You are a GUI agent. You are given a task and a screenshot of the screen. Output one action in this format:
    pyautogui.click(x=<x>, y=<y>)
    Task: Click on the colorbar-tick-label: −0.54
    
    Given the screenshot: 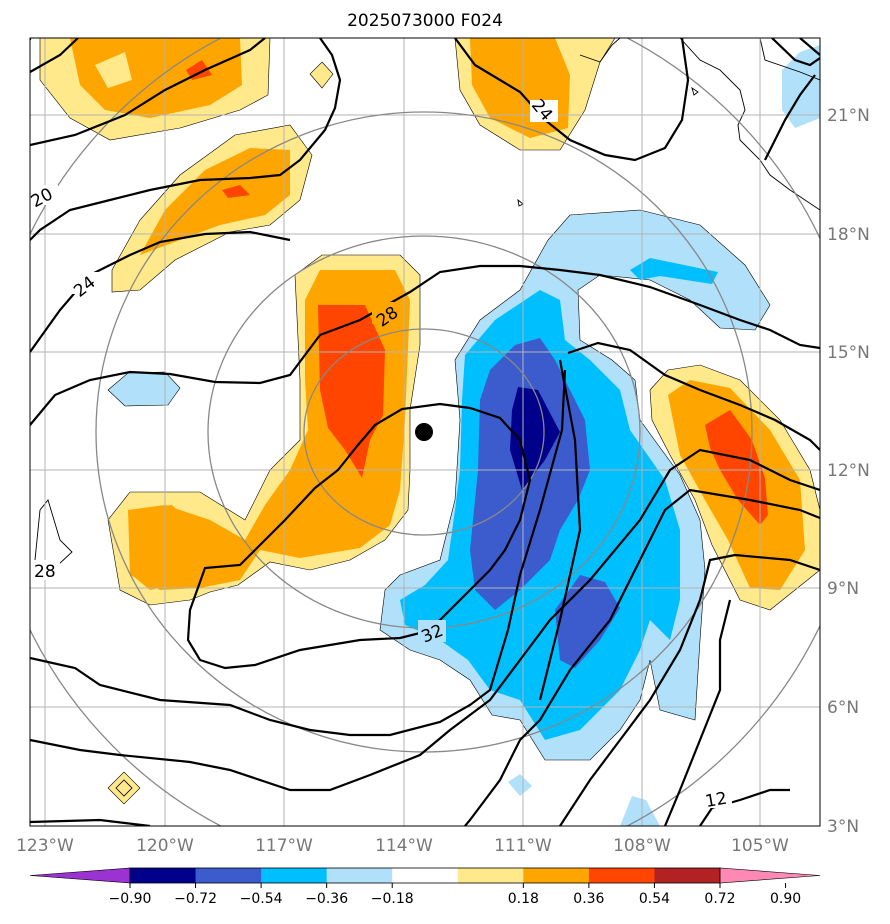 What is the action you would take?
    pyautogui.click(x=261, y=899)
    